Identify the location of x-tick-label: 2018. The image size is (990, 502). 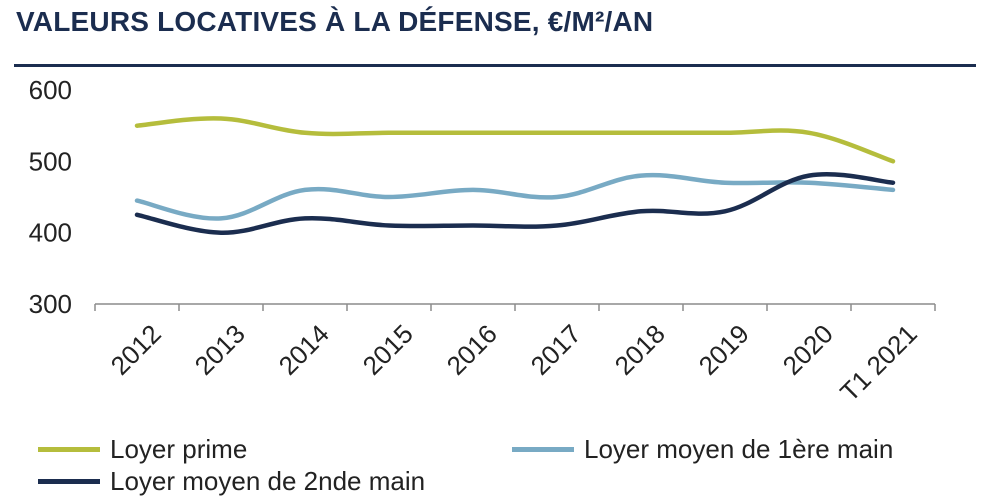
(640, 350).